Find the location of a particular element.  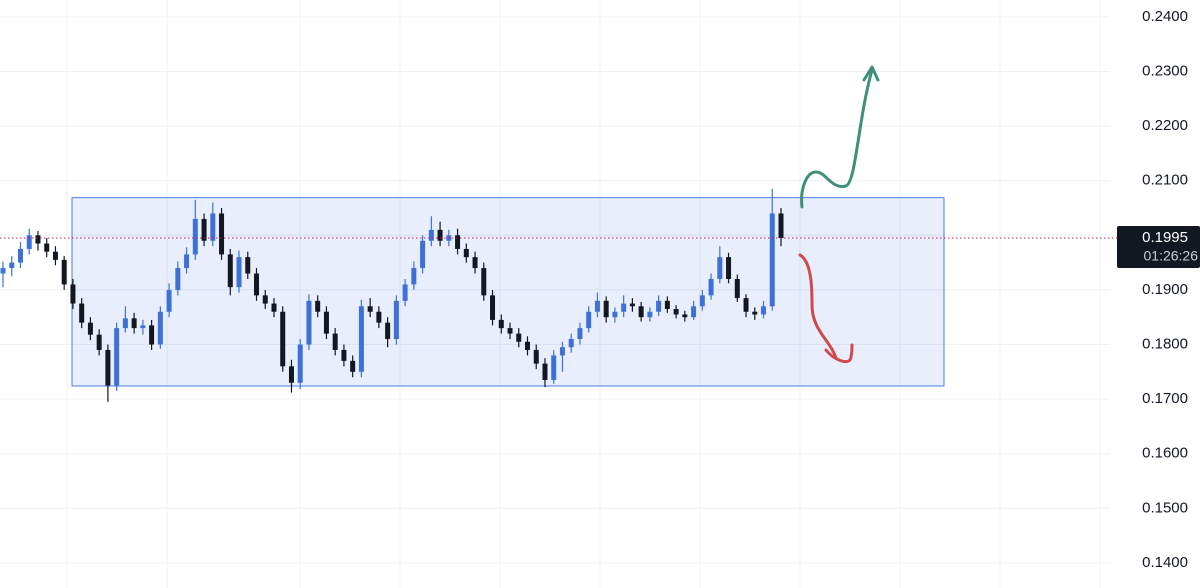

down-arrowhead is located at coordinates (839, 353).